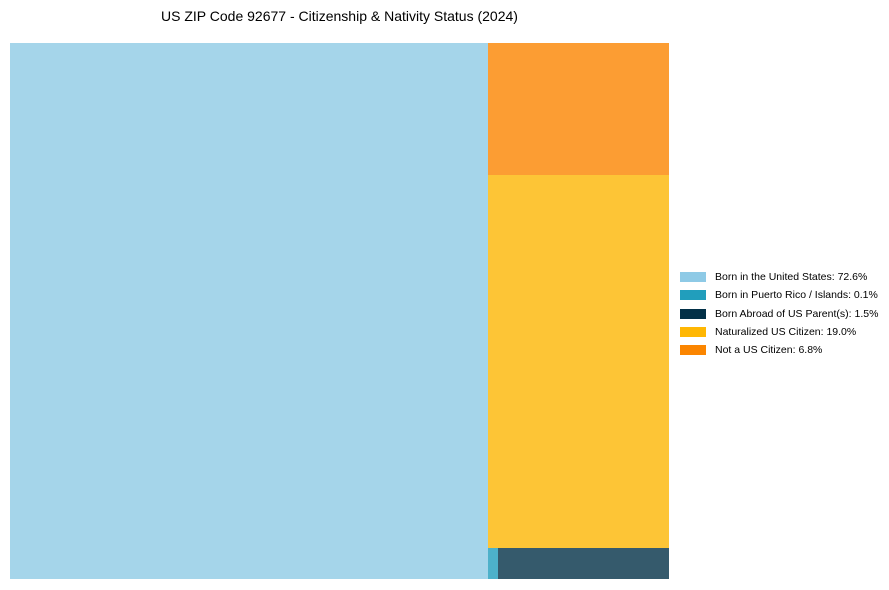  What do you see at coordinates (578, 361) in the screenshot?
I see `tile-naturalized` at bounding box center [578, 361].